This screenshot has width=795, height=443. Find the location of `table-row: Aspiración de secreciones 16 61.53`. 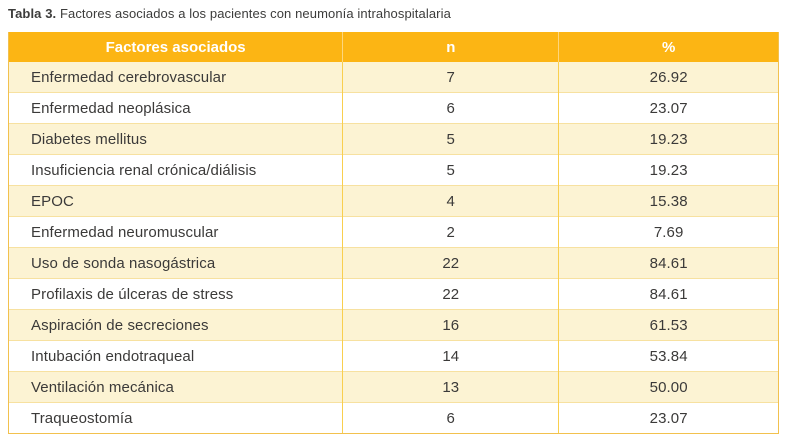

table-row: Aspiración de secreciones 16 61.53 is located at coordinates (393, 325).